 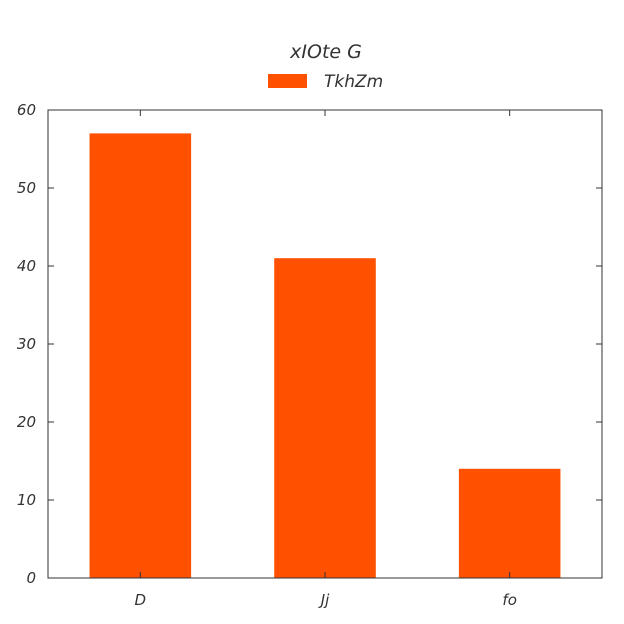 I want to click on x-tick-label: fo, so click(x=509, y=600).